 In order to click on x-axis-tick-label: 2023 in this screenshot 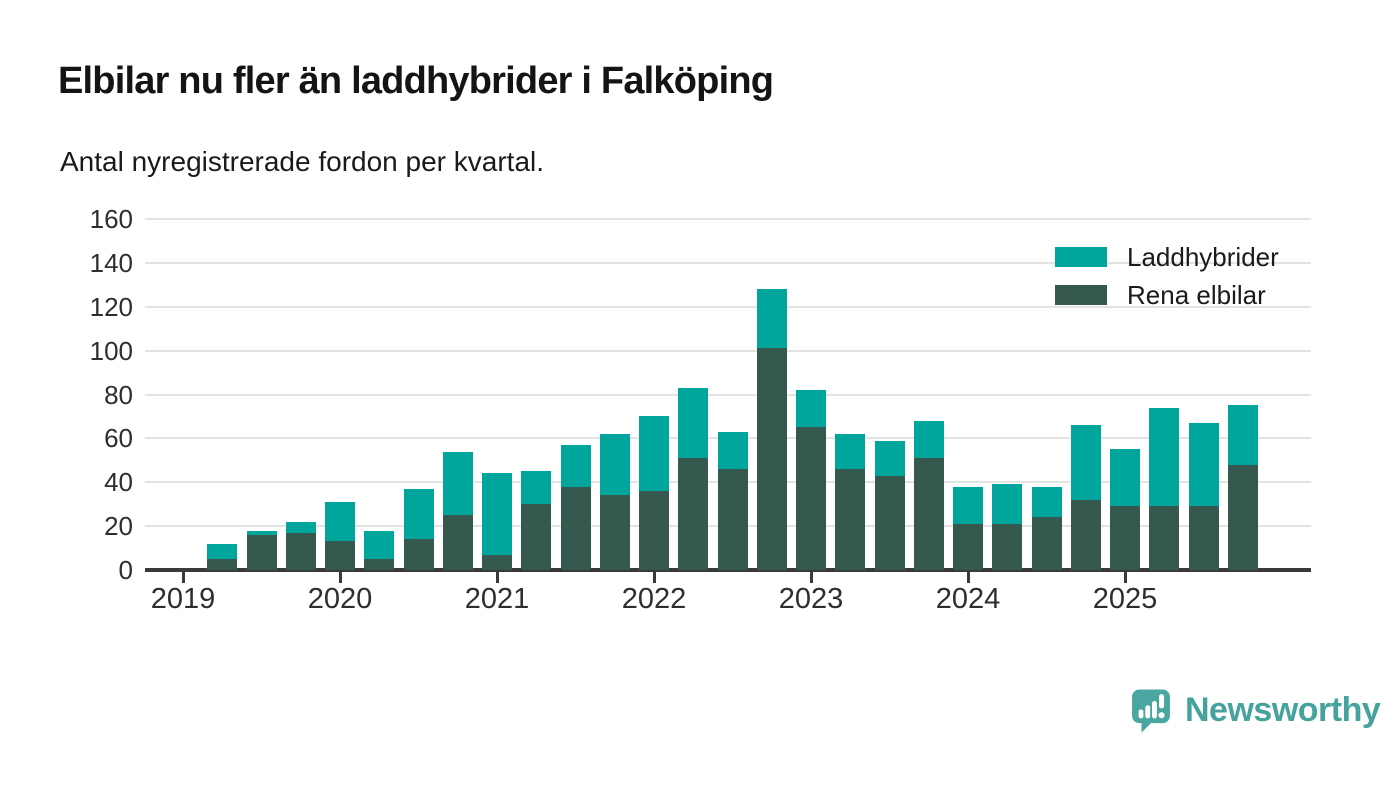, I will do `click(811, 599)`.